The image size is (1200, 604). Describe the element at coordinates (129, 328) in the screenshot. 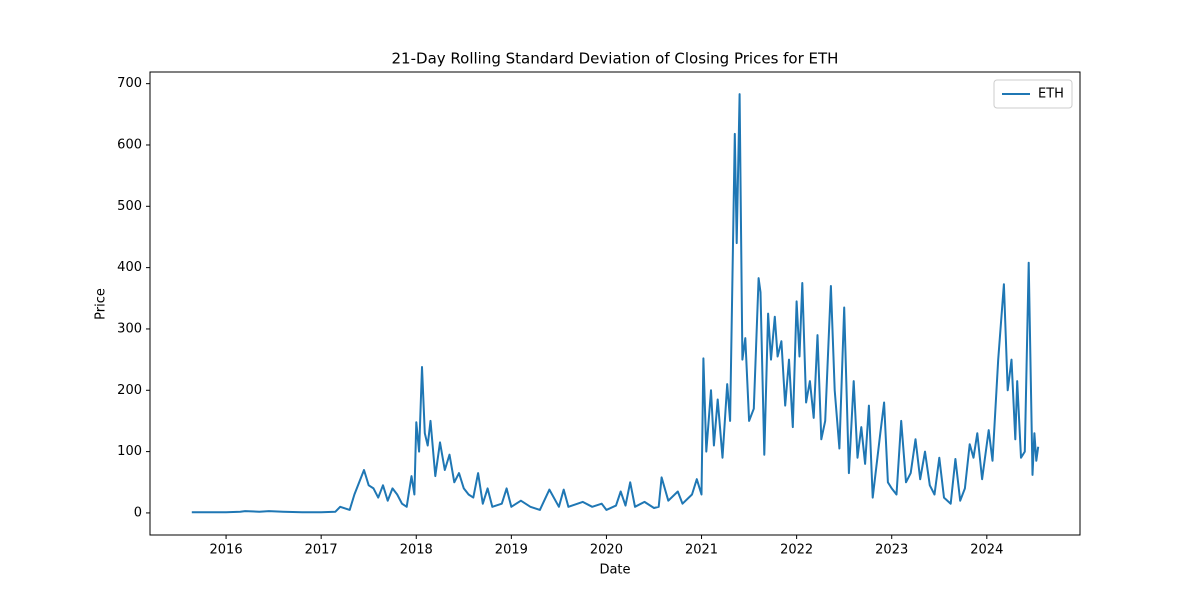

I see `y-tick-label: 300` at that location.